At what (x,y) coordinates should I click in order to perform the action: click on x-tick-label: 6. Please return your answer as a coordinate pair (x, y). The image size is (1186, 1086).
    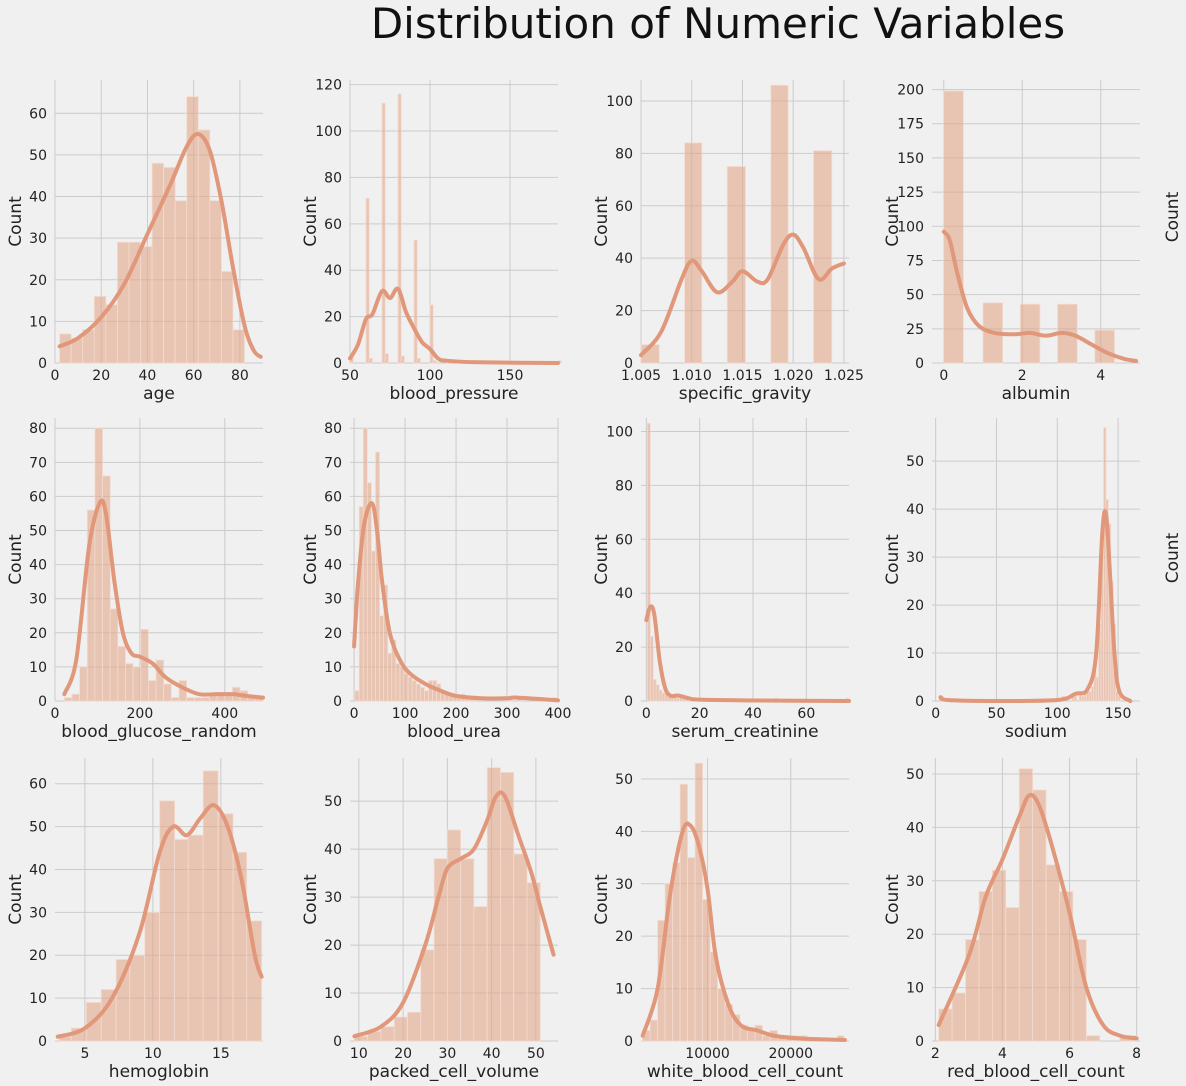
    Looking at the image, I should click on (1069, 1054).